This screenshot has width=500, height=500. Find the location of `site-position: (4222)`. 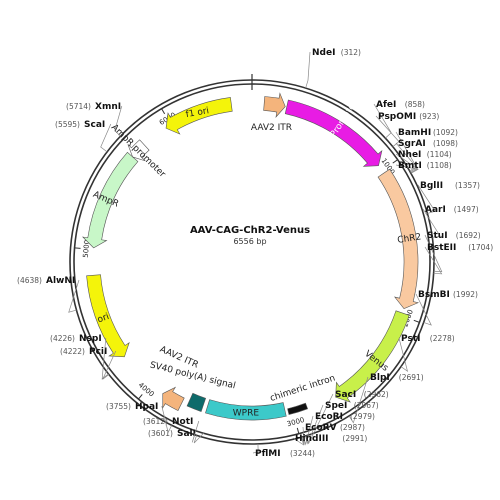

site-position: (4222) is located at coordinates (72, 351).